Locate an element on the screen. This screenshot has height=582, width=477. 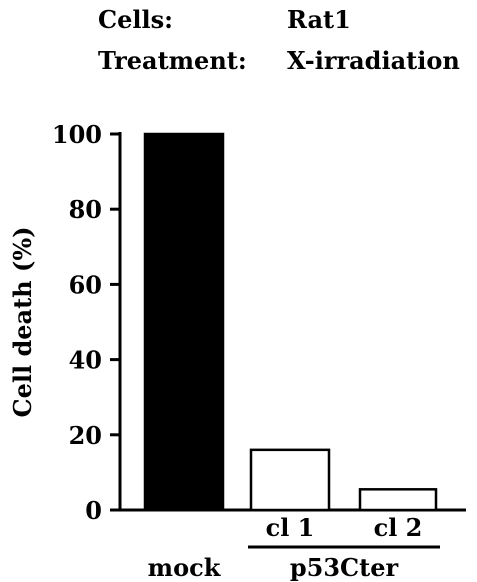
y-tick-label: 80 is located at coordinates (85, 209).